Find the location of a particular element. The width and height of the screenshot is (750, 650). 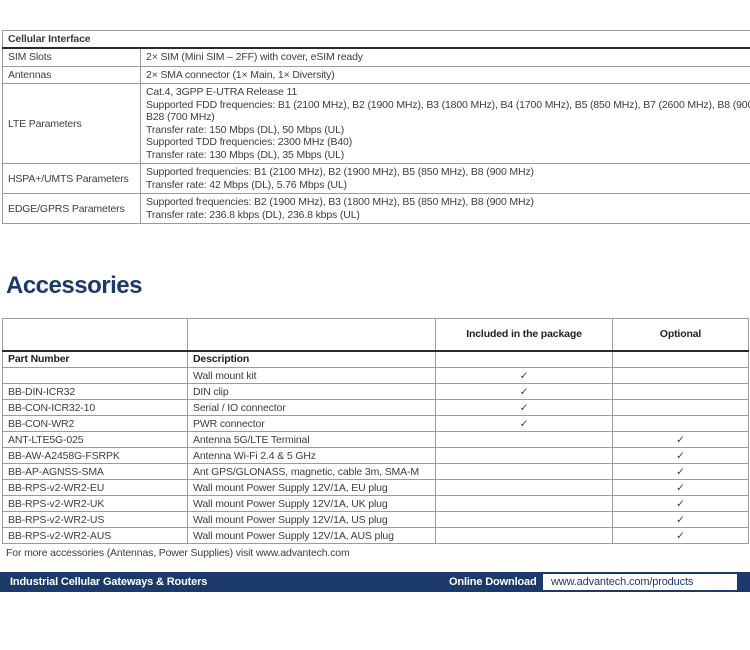

included-column-header: Included in the package is located at coordinates (524, 334).